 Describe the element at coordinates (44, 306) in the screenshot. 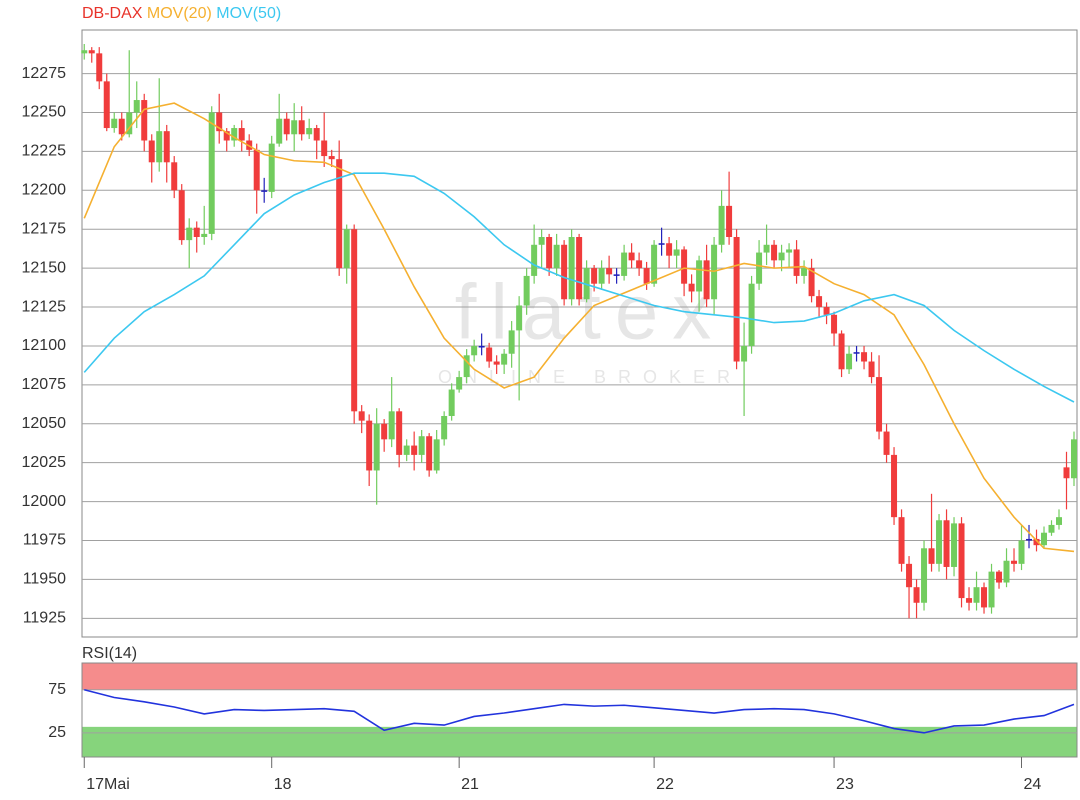

I see `y-tick-label: 12125` at that location.